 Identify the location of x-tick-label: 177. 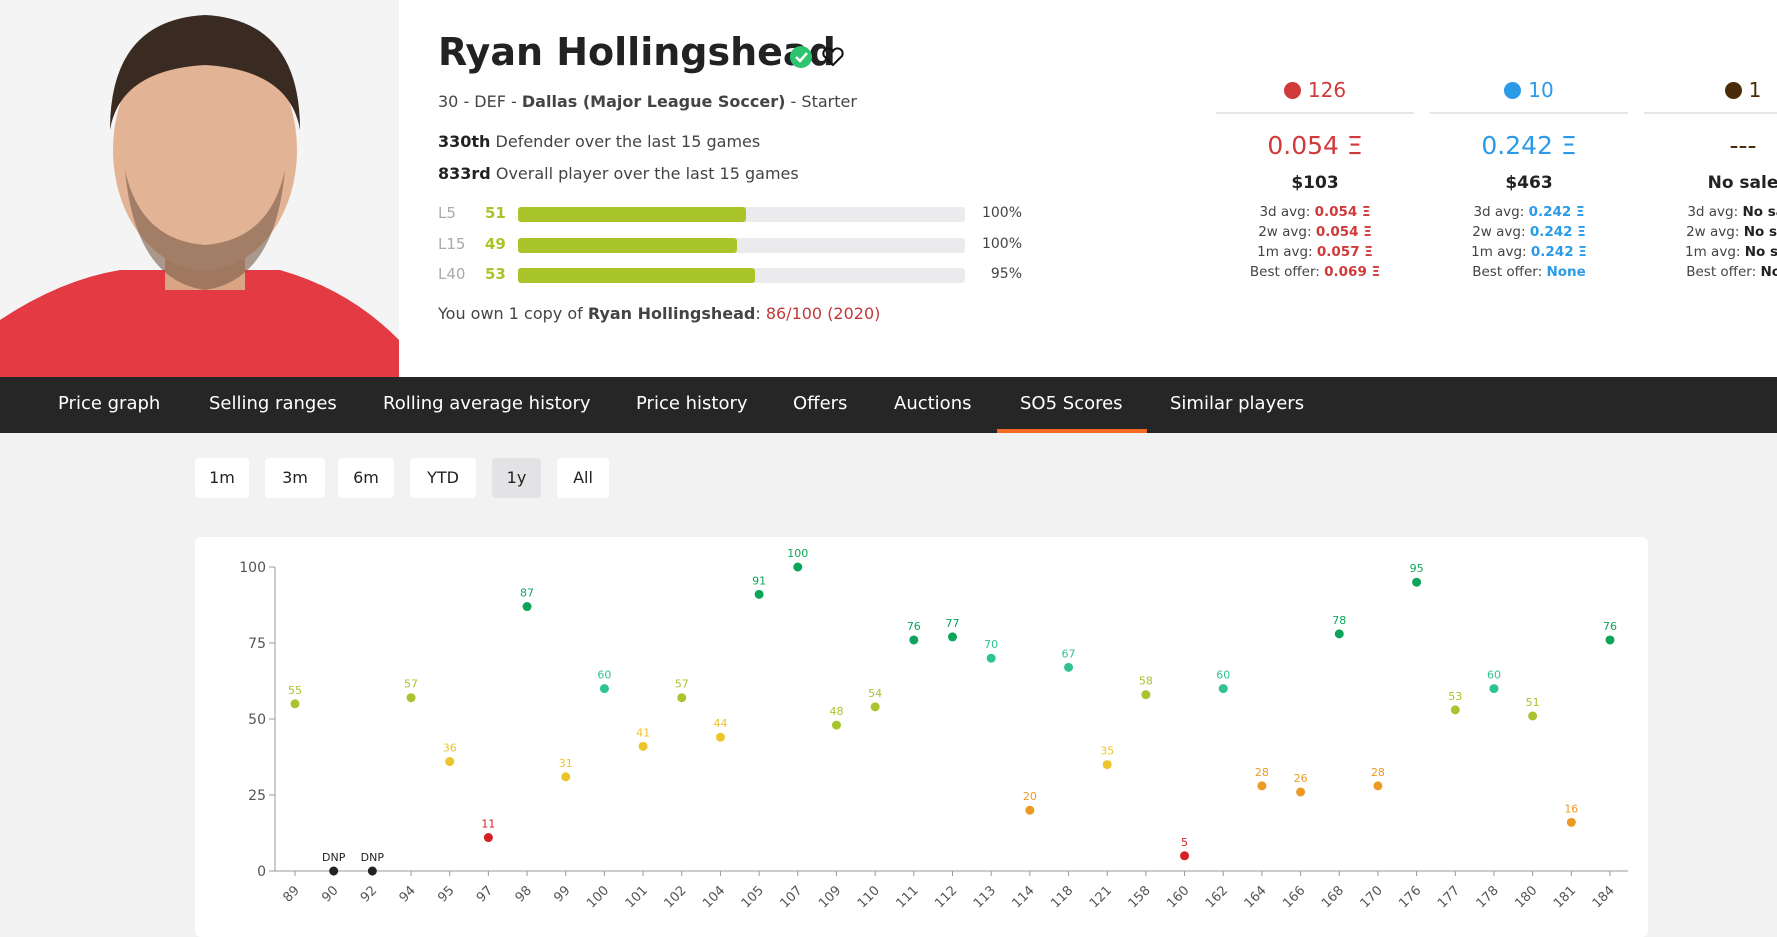
(1449, 897).